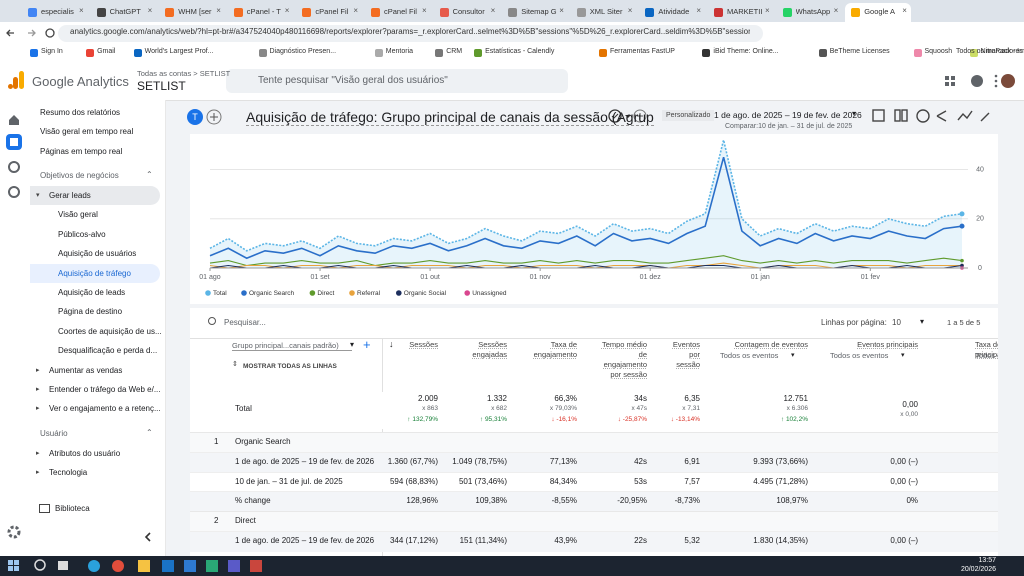 This screenshot has width=1024, height=576. What do you see at coordinates (887, 344) in the screenshot?
I see `column-header: Eventos principais` at bounding box center [887, 344].